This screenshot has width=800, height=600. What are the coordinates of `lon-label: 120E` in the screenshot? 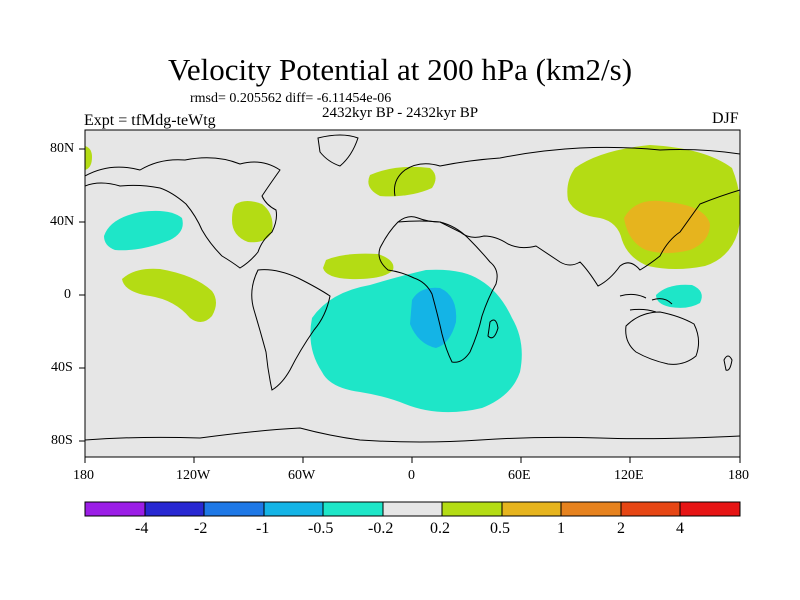 It's located at (629, 475).